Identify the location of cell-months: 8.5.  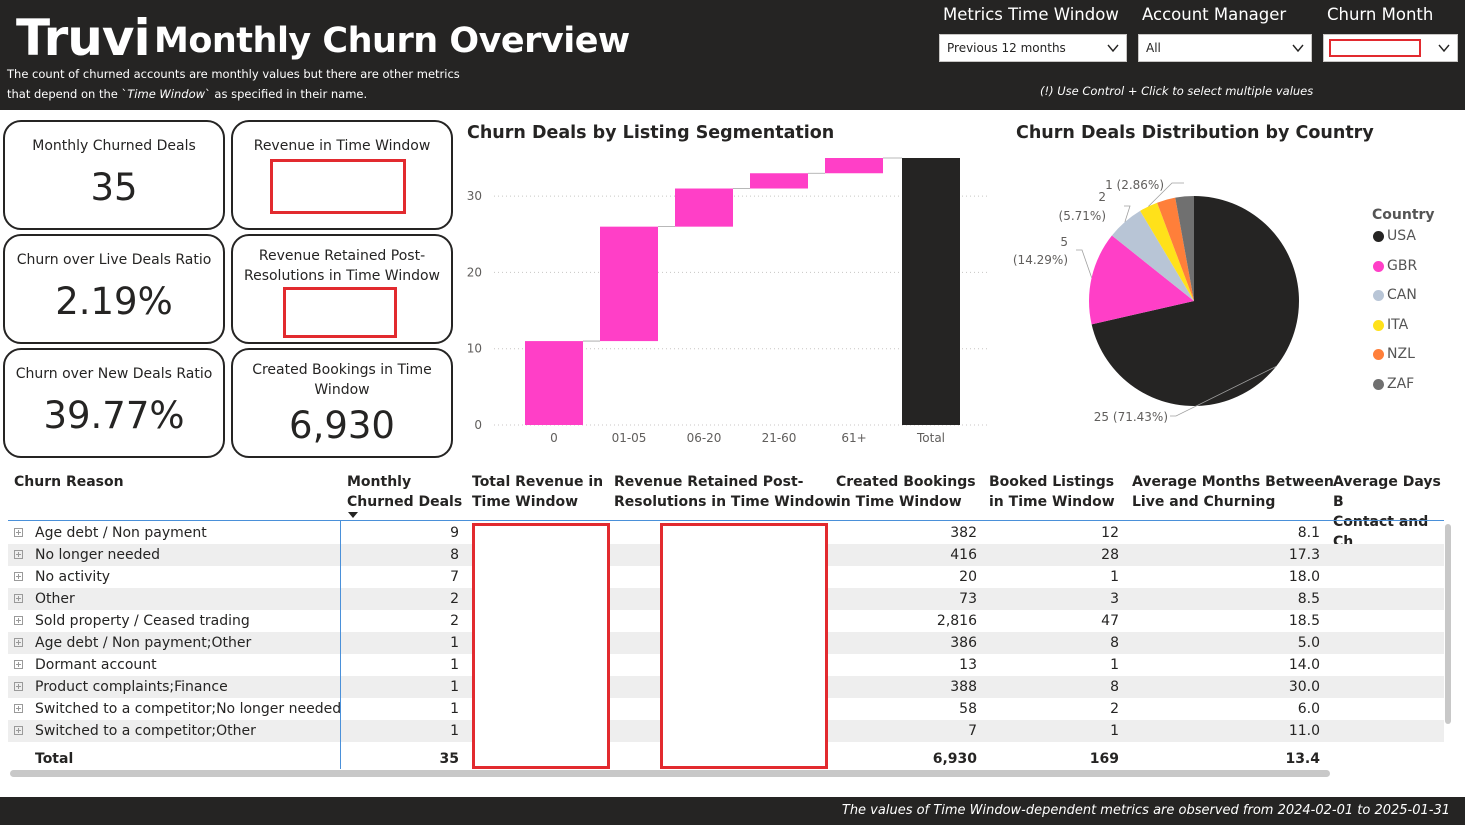
(1308, 599).